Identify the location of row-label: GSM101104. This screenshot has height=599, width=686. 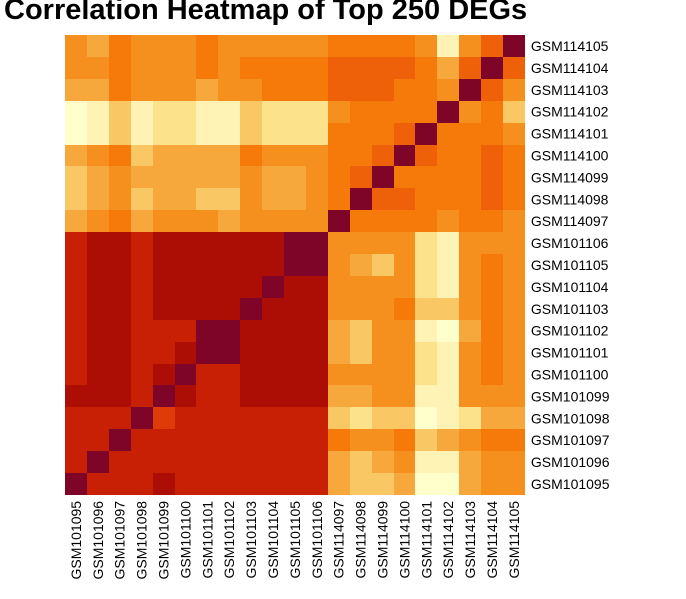
(570, 287).